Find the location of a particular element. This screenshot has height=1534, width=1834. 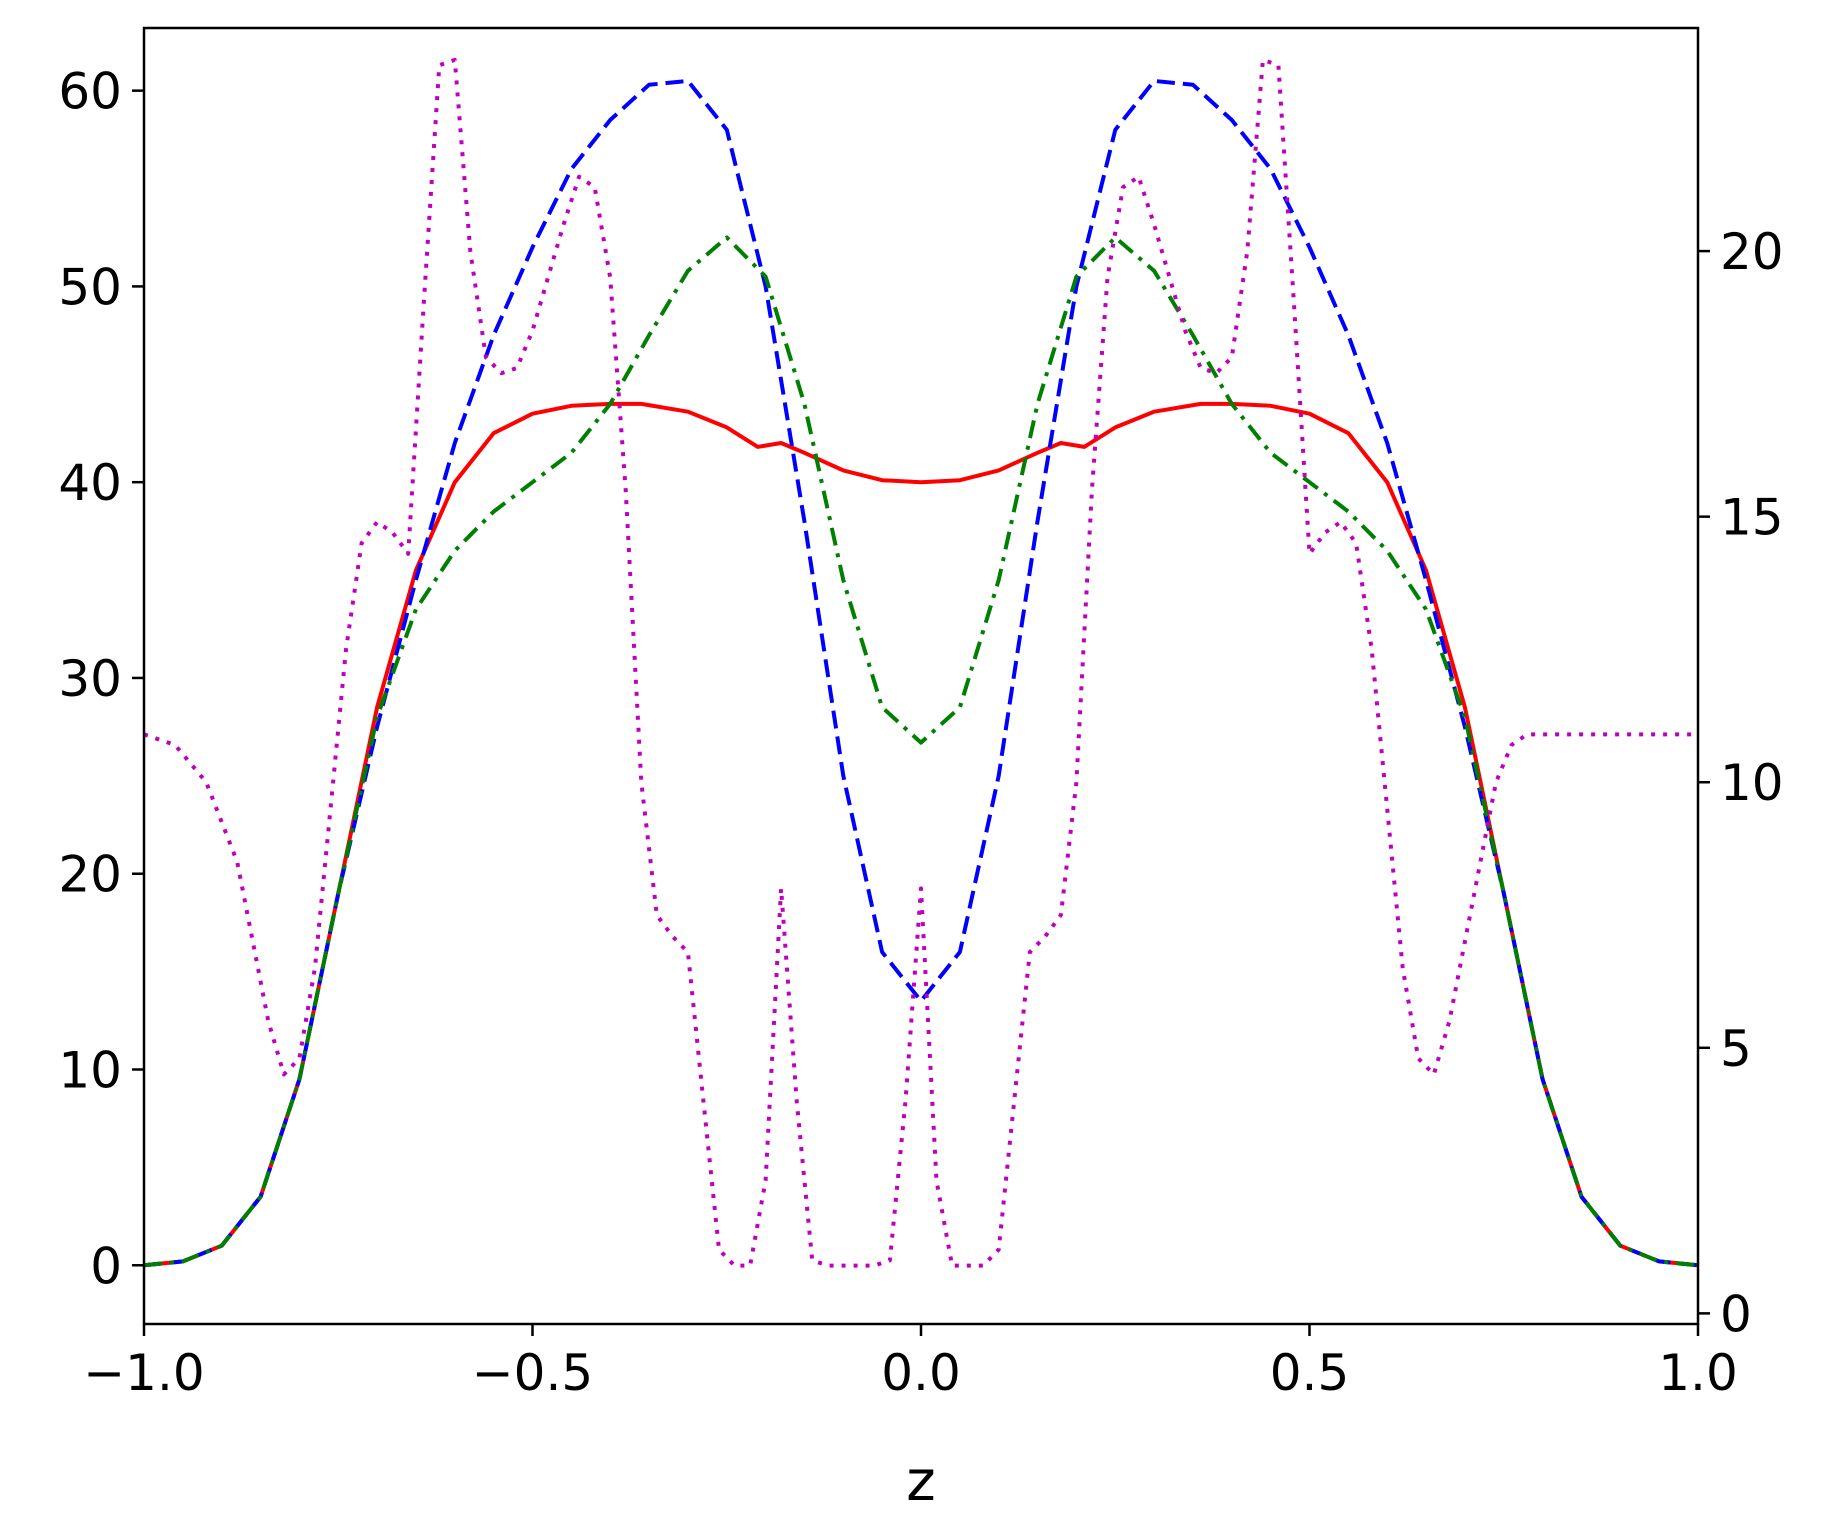

y-axis-left: 0 10 20 30 40 50 60 is located at coordinates (101, 679).